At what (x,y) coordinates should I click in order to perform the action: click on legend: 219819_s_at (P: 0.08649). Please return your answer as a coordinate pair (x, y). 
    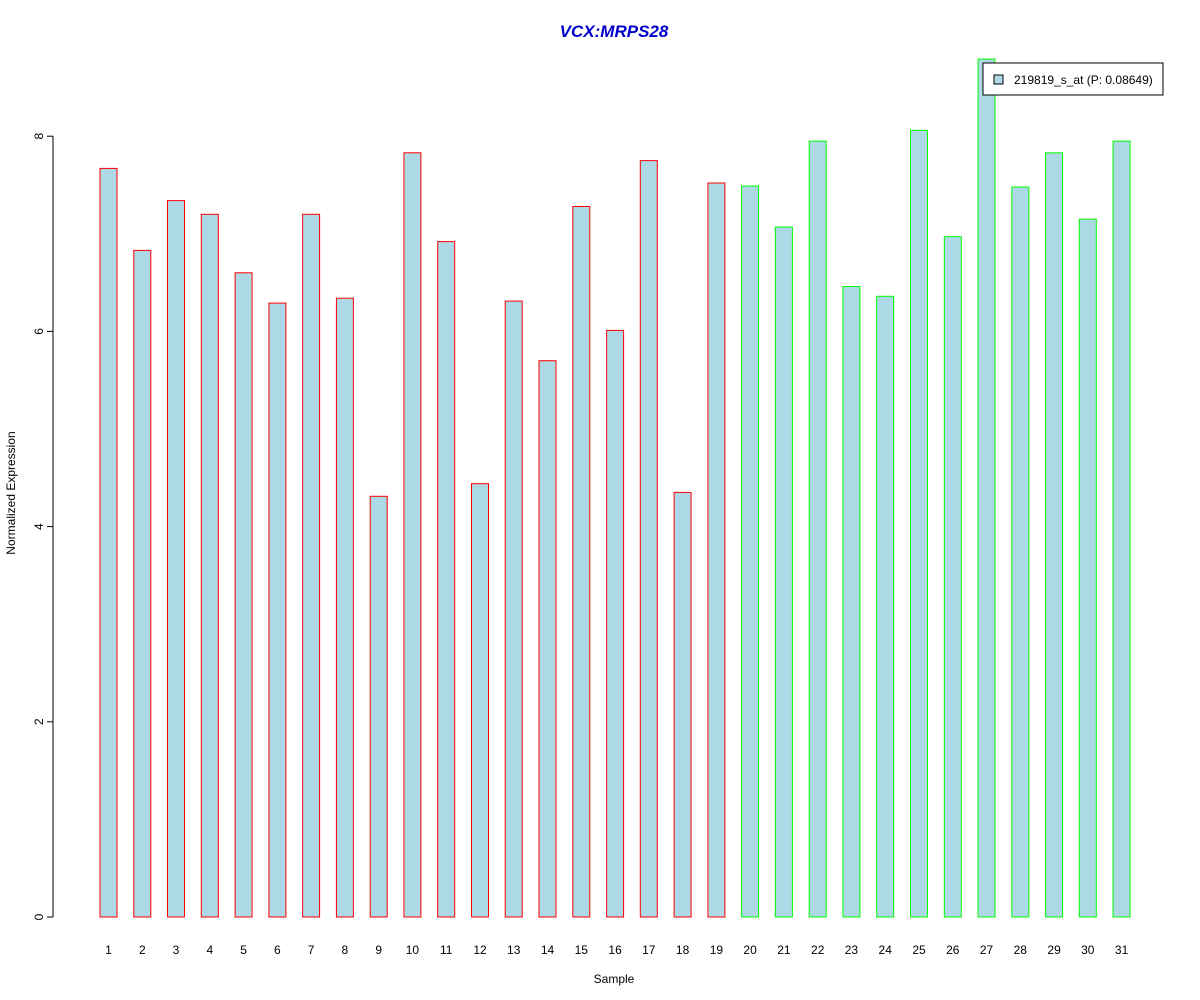
    Looking at the image, I should click on (1073, 79).